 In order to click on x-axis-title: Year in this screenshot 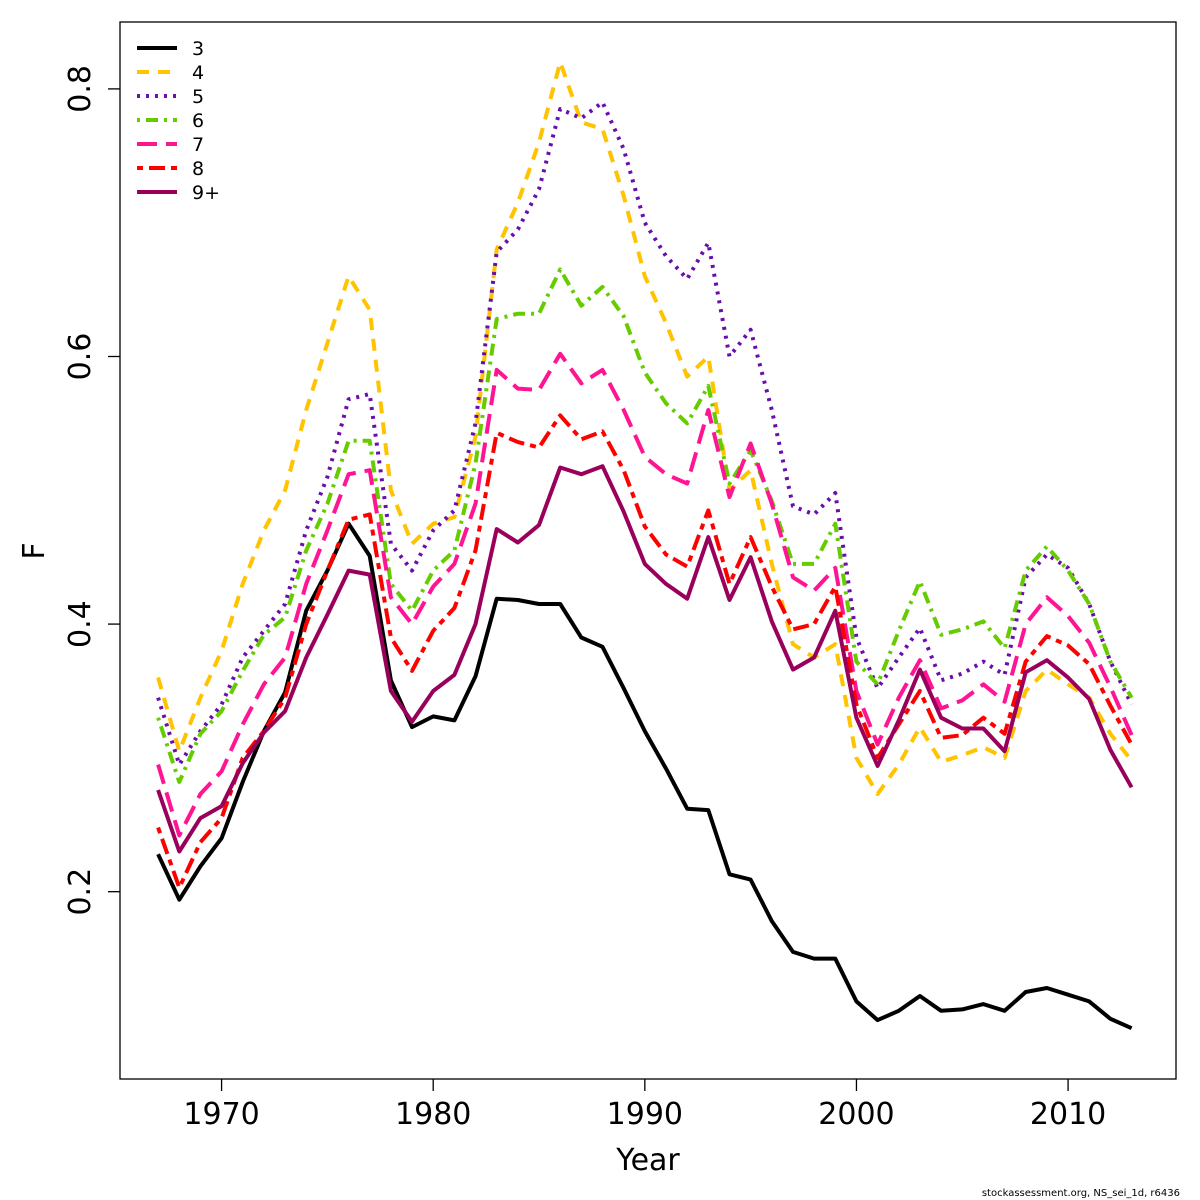, I will do `click(647, 1160)`.